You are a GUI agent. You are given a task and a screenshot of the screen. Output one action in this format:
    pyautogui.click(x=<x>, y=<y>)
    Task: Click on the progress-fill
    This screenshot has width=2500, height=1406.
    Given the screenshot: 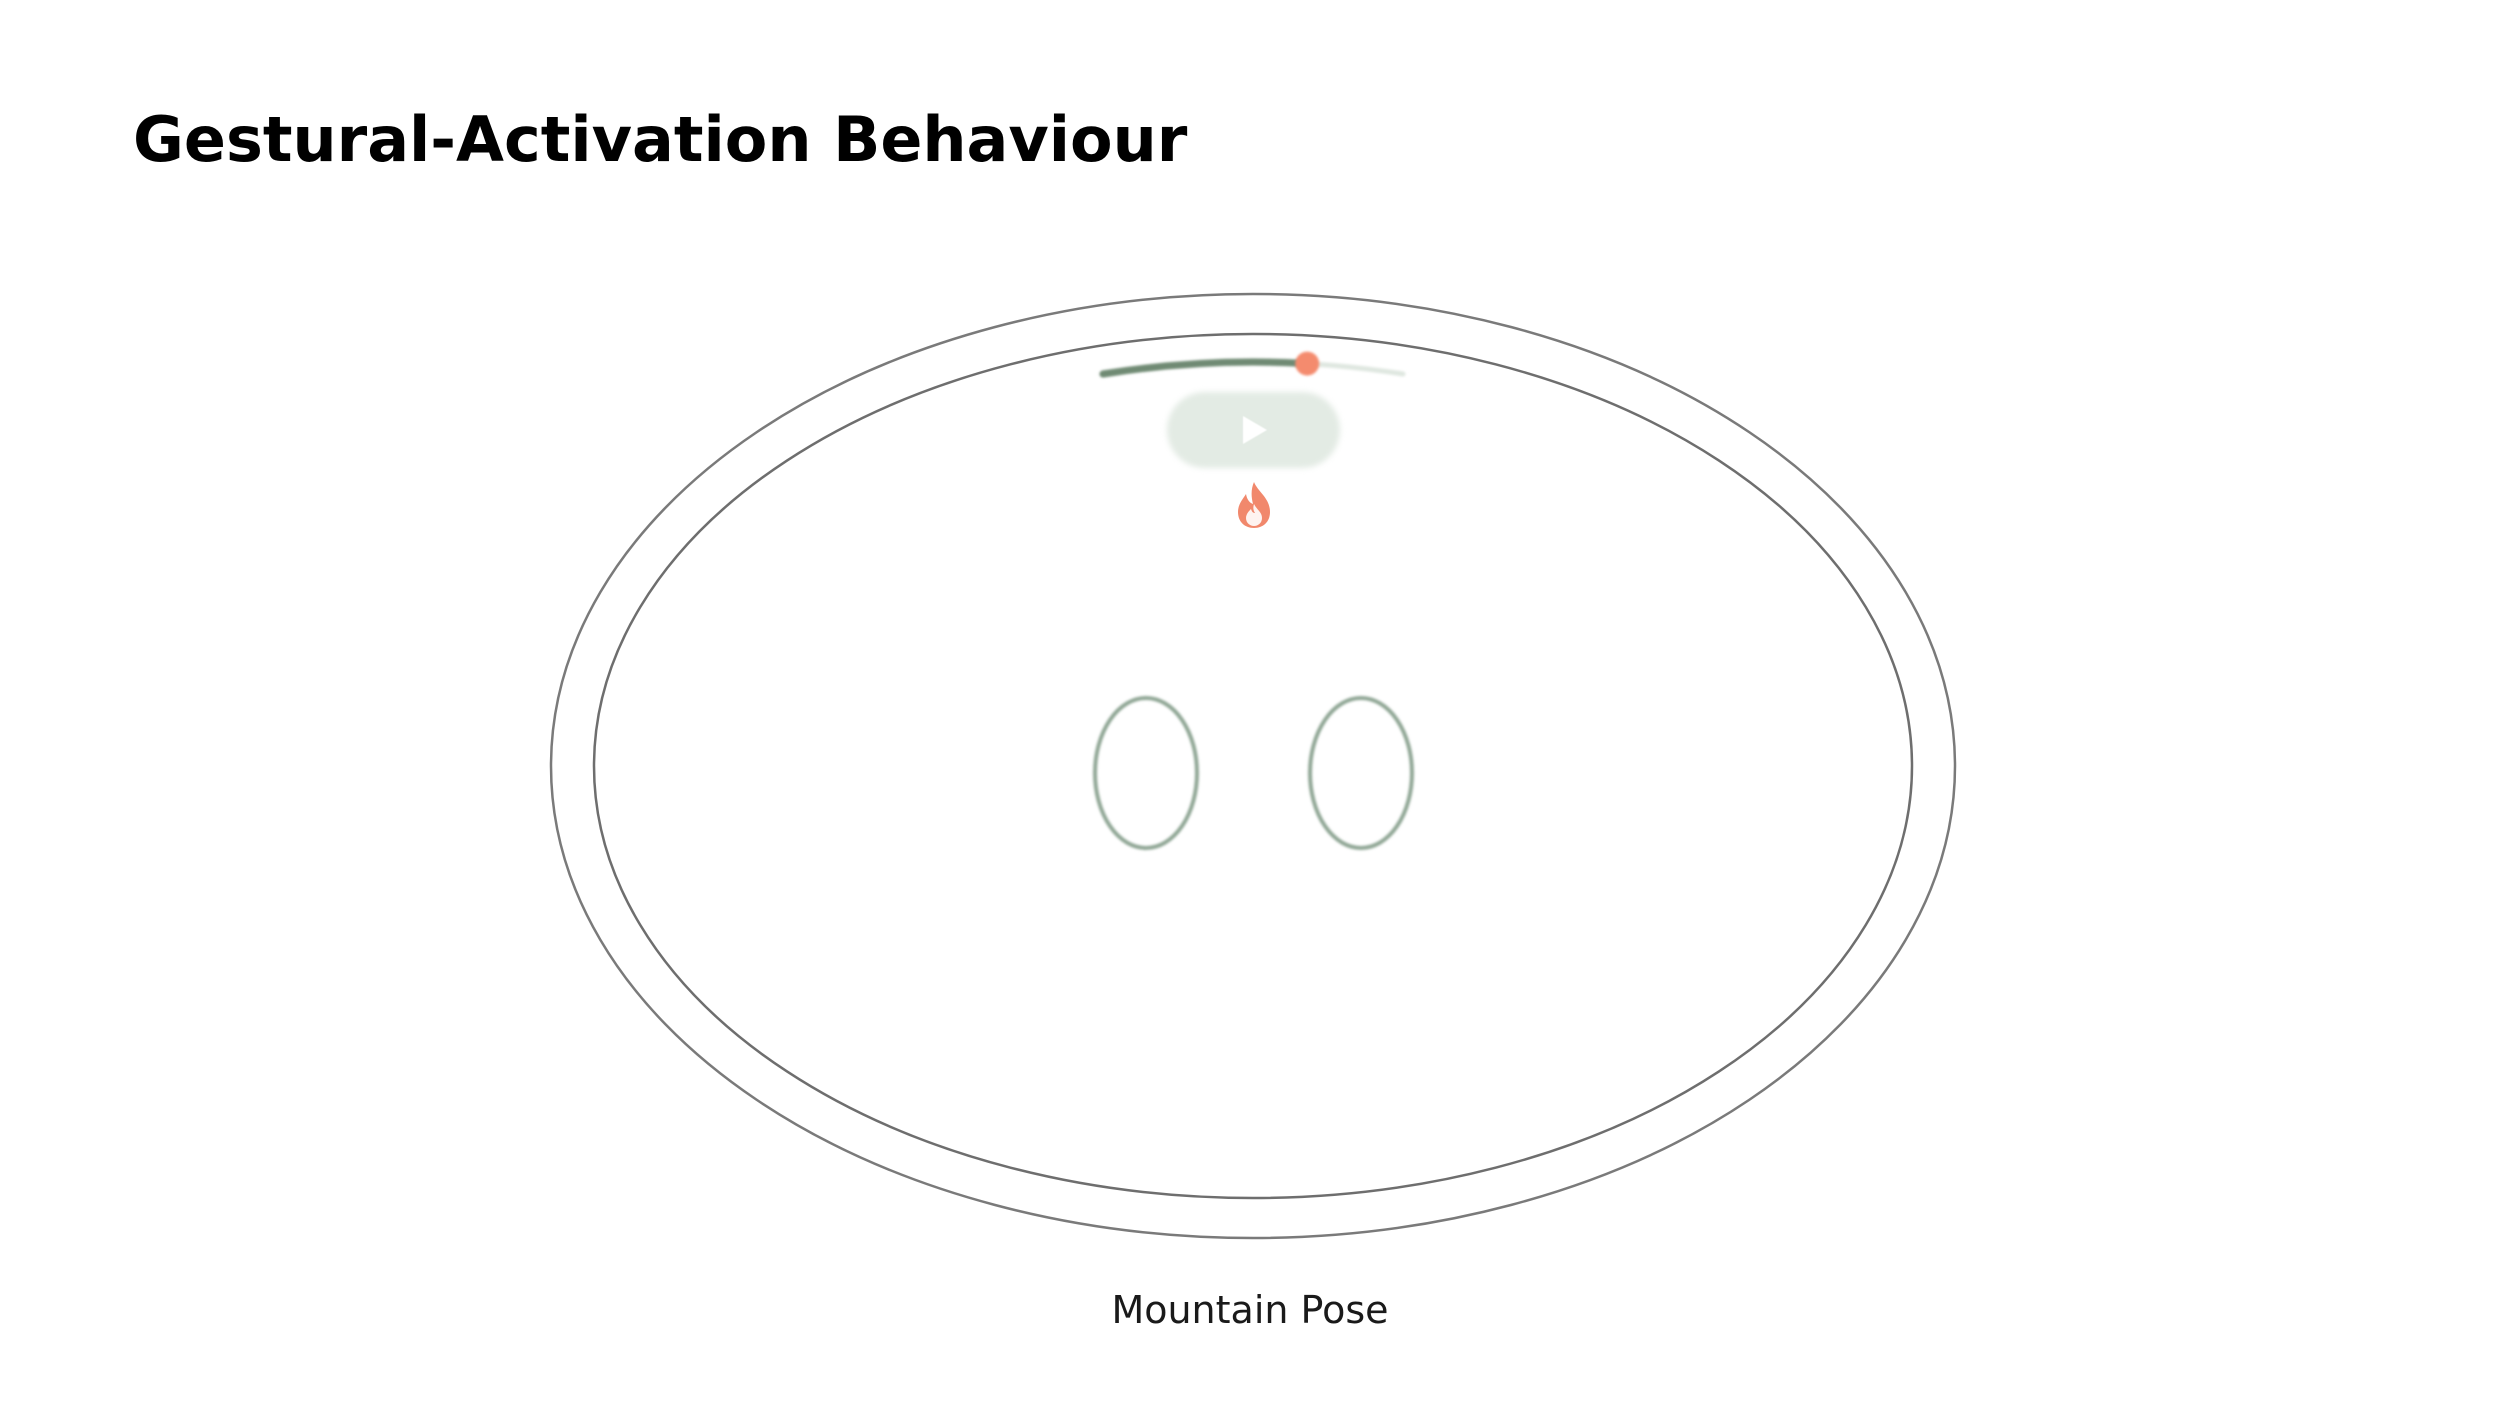 What is the action you would take?
    pyautogui.click(x=1253, y=368)
    